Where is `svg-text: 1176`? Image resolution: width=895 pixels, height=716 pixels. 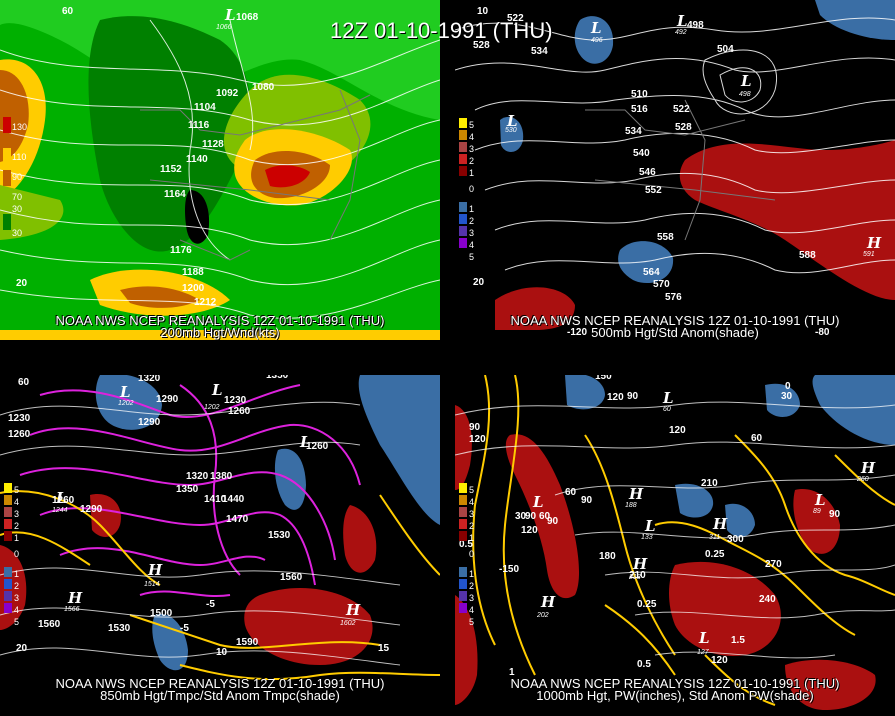 svg-text: 1176 is located at coordinates (181, 250).